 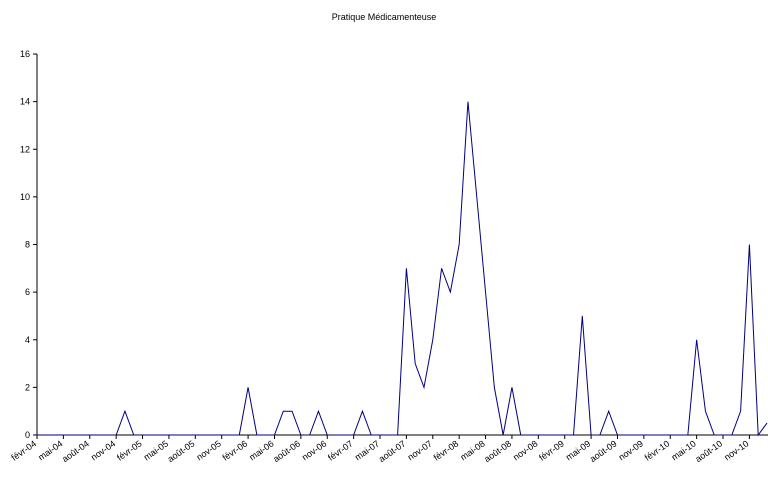 What do you see at coordinates (472, 450) in the screenshot?
I see `x-tick-label: mai-08` at bounding box center [472, 450].